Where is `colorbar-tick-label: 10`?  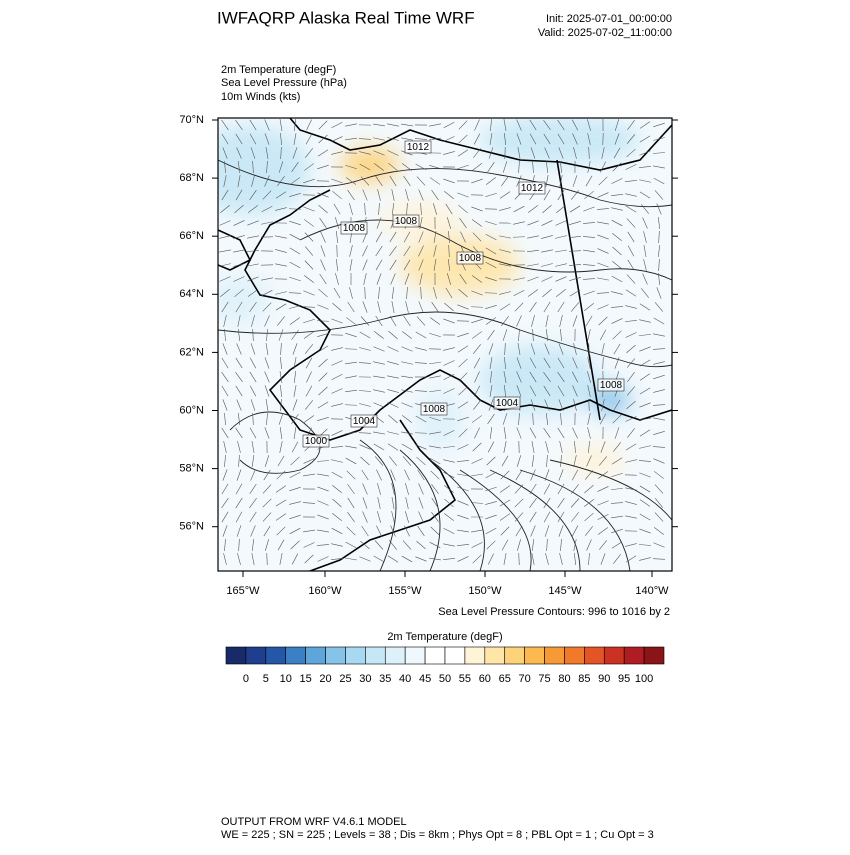
colorbar-tick-label: 10 is located at coordinates (286, 679).